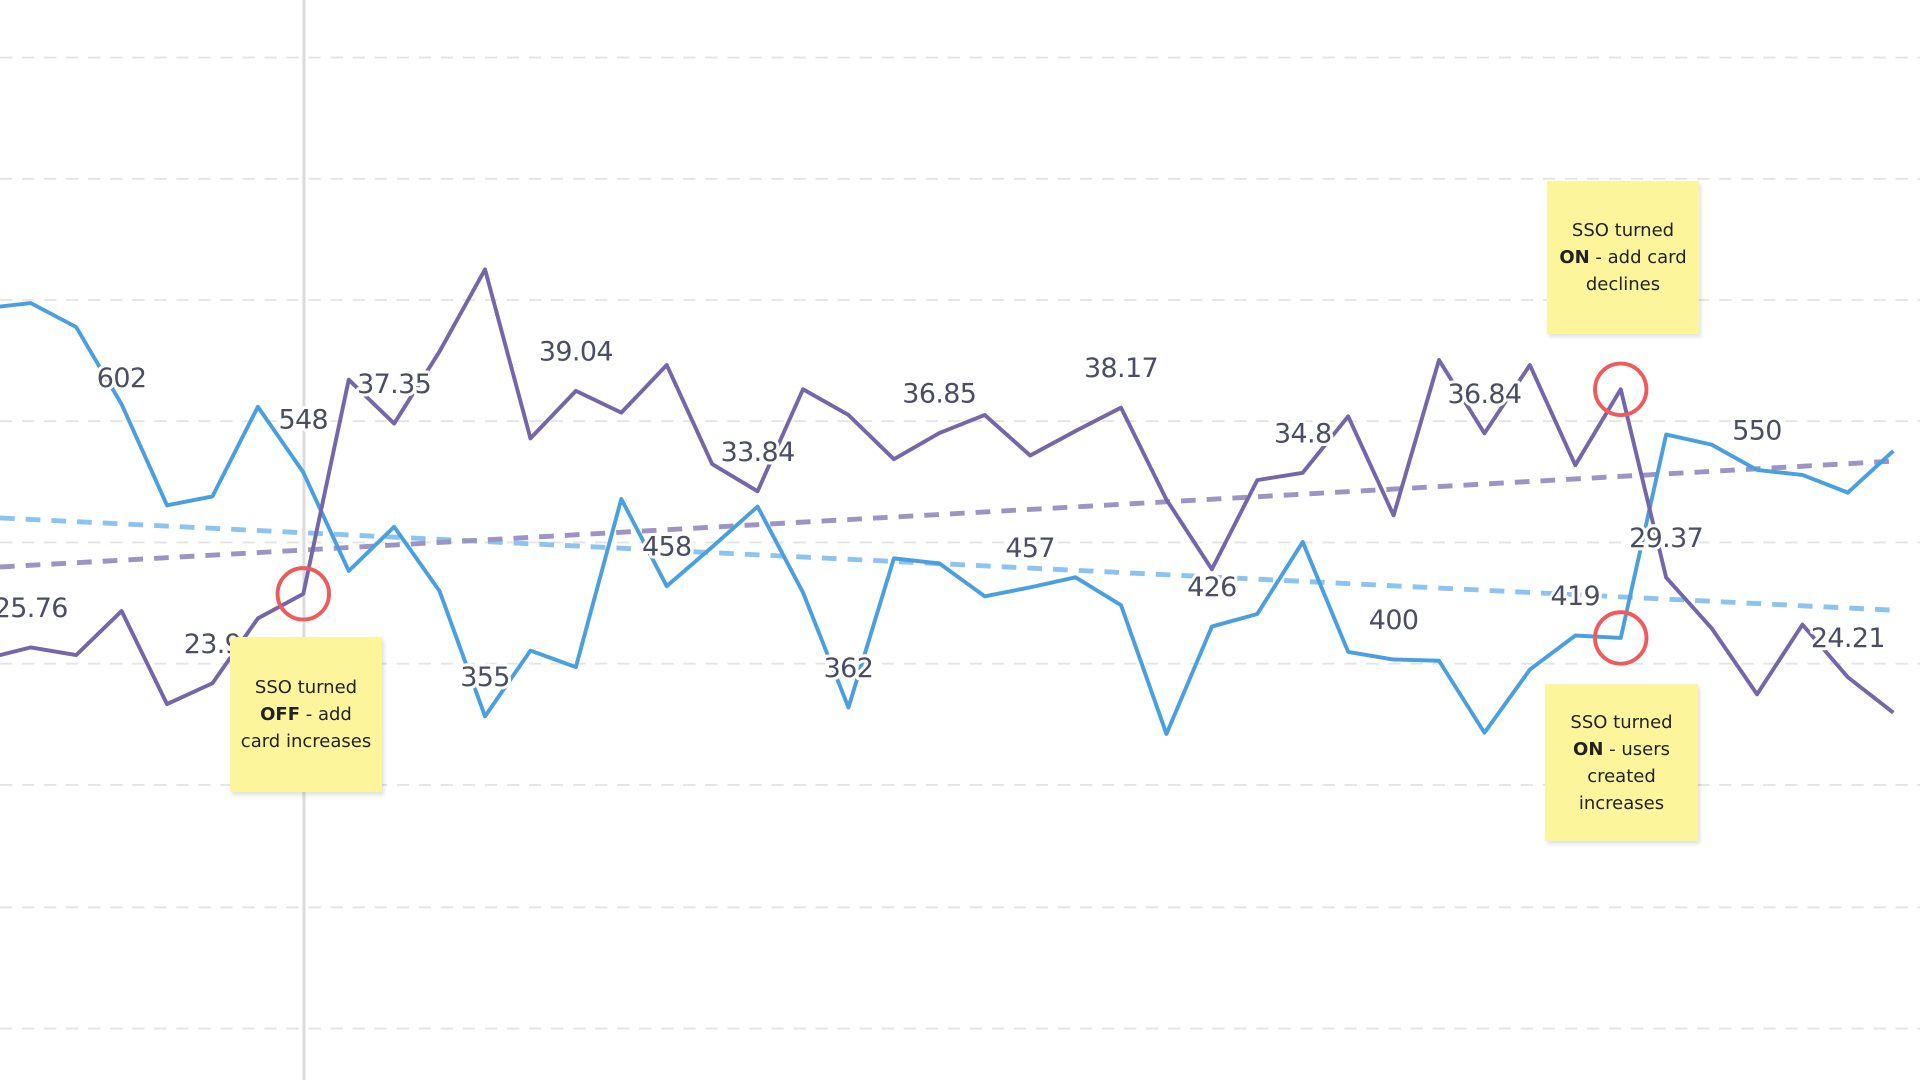 The height and width of the screenshot is (1080, 1920). Describe the element at coordinates (947, 564) in the screenshot. I see `blue-trend-line` at that location.